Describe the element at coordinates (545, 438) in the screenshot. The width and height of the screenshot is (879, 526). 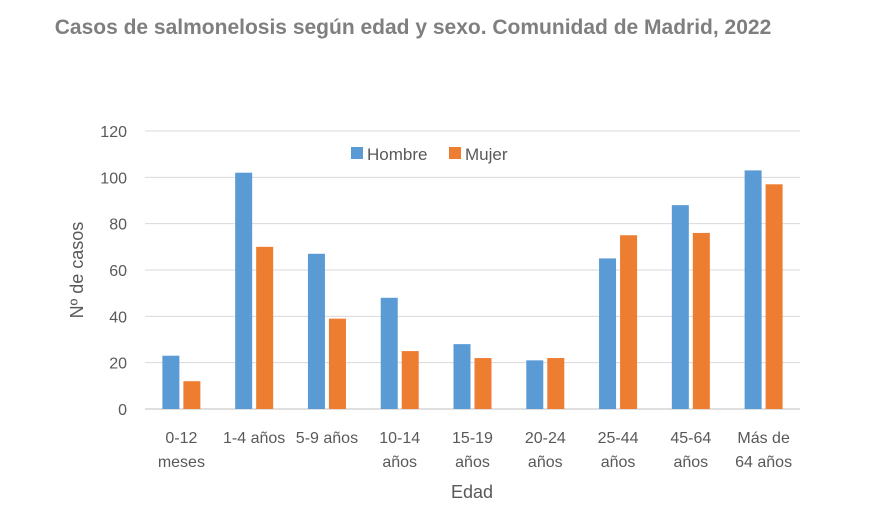
I see `x-tick-label: 20-24` at that location.